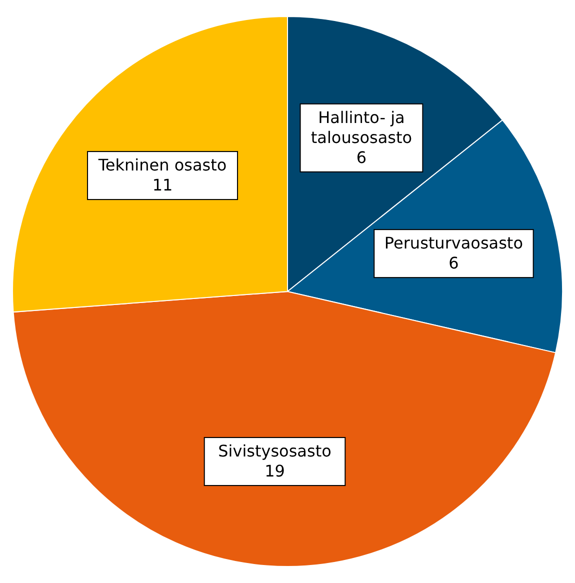  Describe the element at coordinates (361, 127) in the screenshot. I see `slice-label: Hallinto- ja talousosasto` at that location.